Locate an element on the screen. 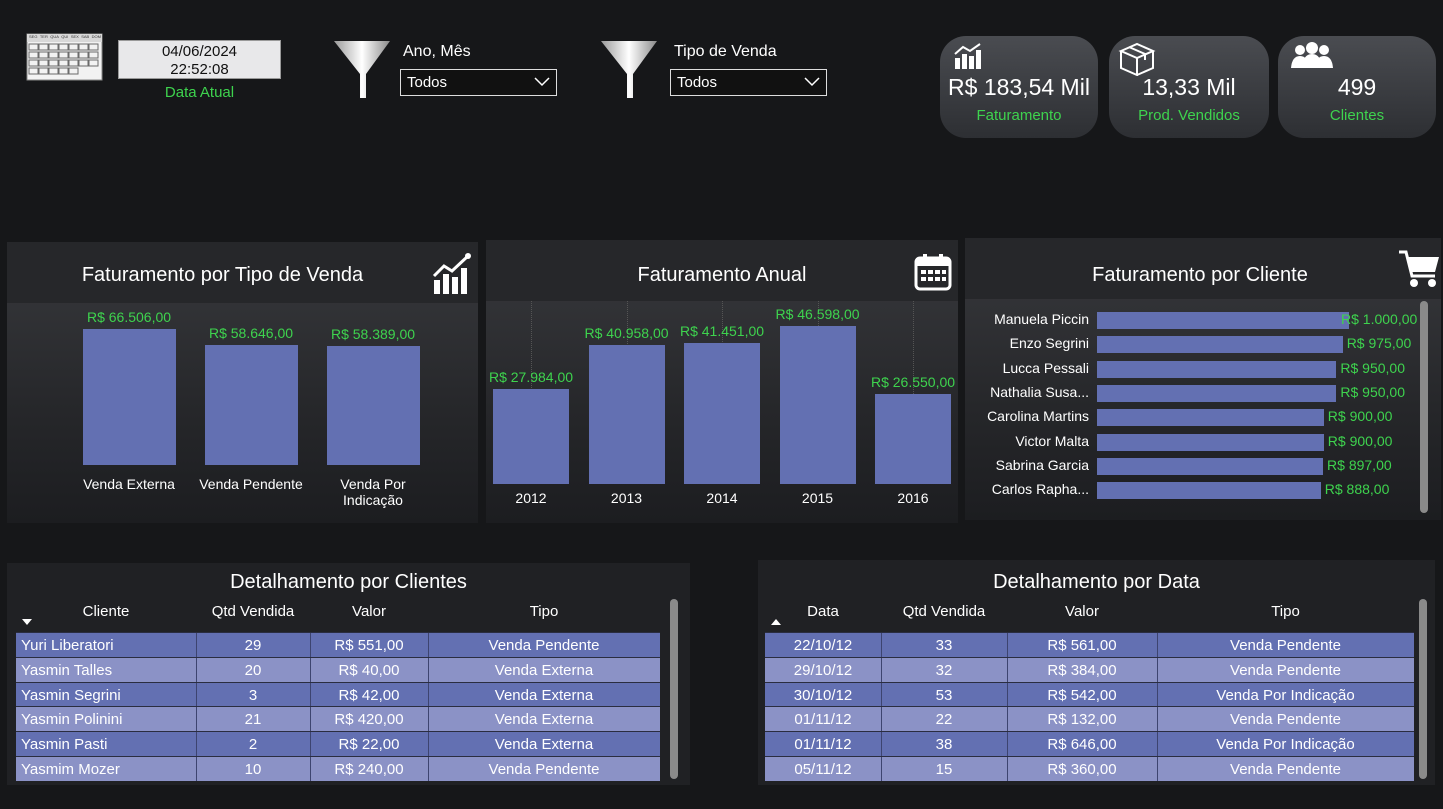  data-label: R$ 46.598,00 is located at coordinates (817, 314).